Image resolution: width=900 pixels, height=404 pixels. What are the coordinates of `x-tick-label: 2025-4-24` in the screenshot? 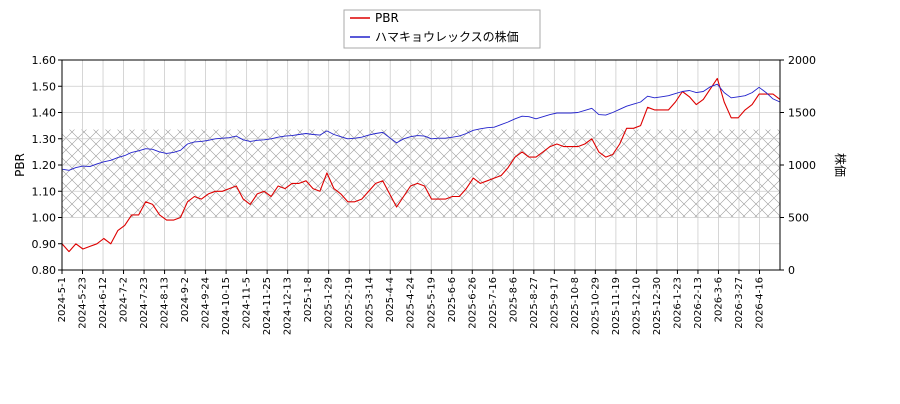 It's located at (411, 303).